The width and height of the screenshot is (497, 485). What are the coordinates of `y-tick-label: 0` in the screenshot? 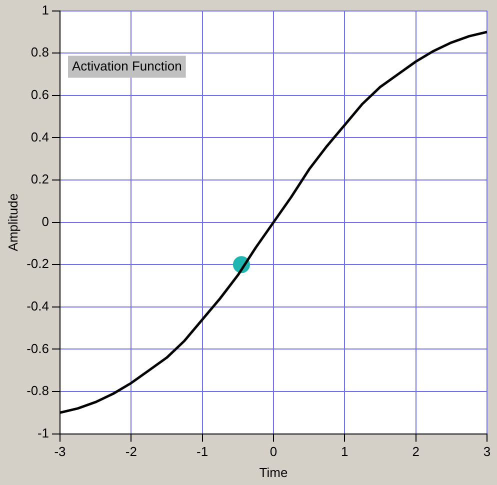 It's located at (45, 221).